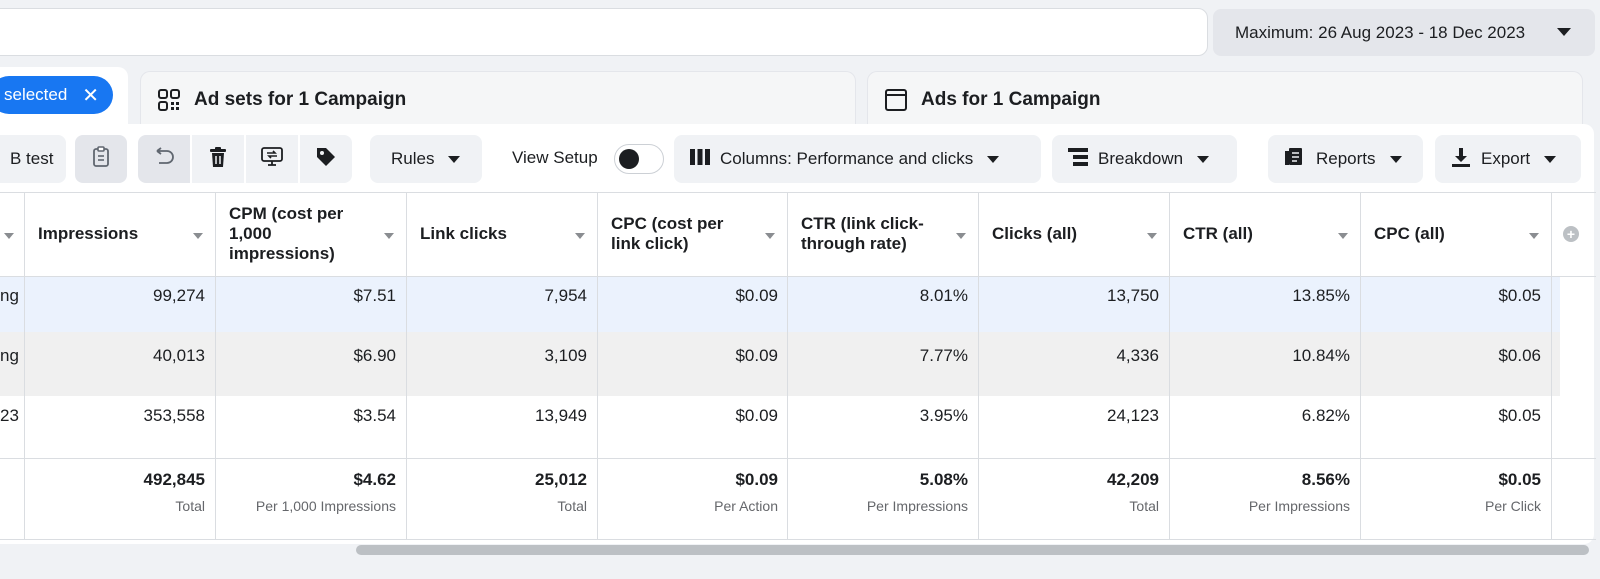  What do you see at coordinates (692, 234) in the screenshot?
I see `column-header-cpc-link: CPC (cost per link click)` at bounding box center [692, 234].